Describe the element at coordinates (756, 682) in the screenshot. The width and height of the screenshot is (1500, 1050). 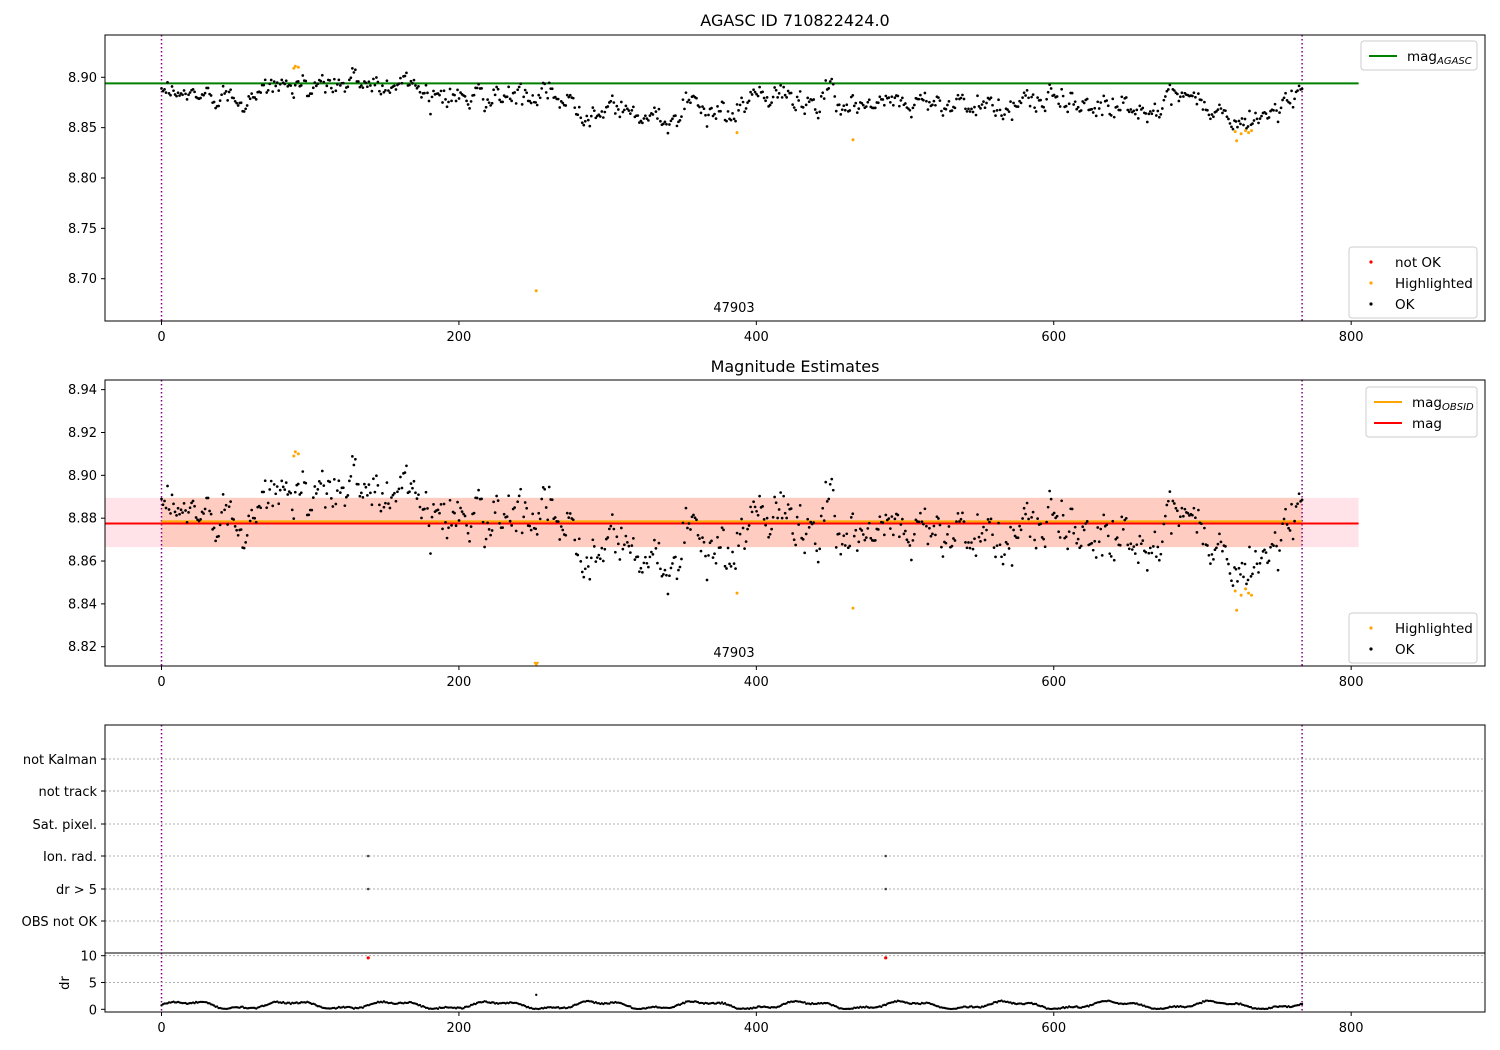
I see `magest-xtick-label: 400` at that location.